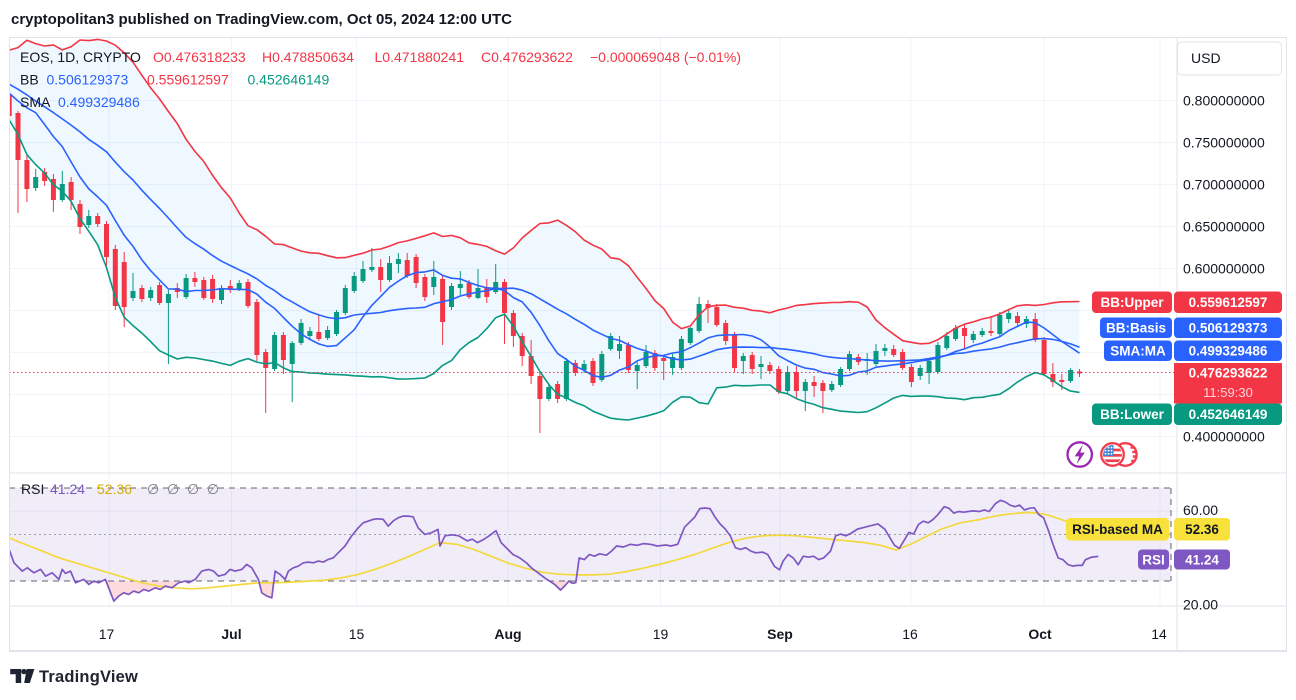 This screenshot has width=1296, height=700. I want to click on svg-text: 41.24, so click(1202, 559).